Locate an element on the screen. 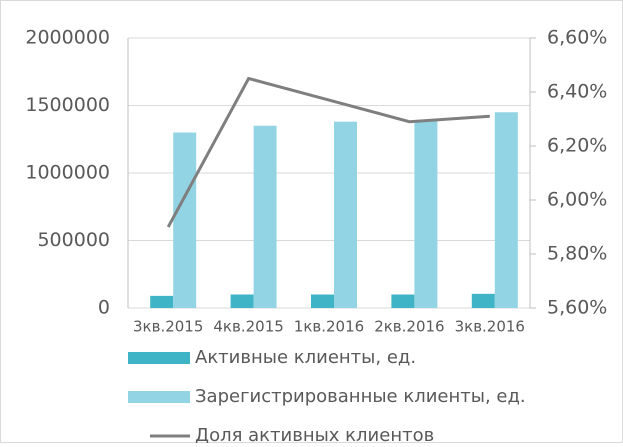  legend-label: Зарегистрированные клиенты, ед. is located at coordinates (360, 396).